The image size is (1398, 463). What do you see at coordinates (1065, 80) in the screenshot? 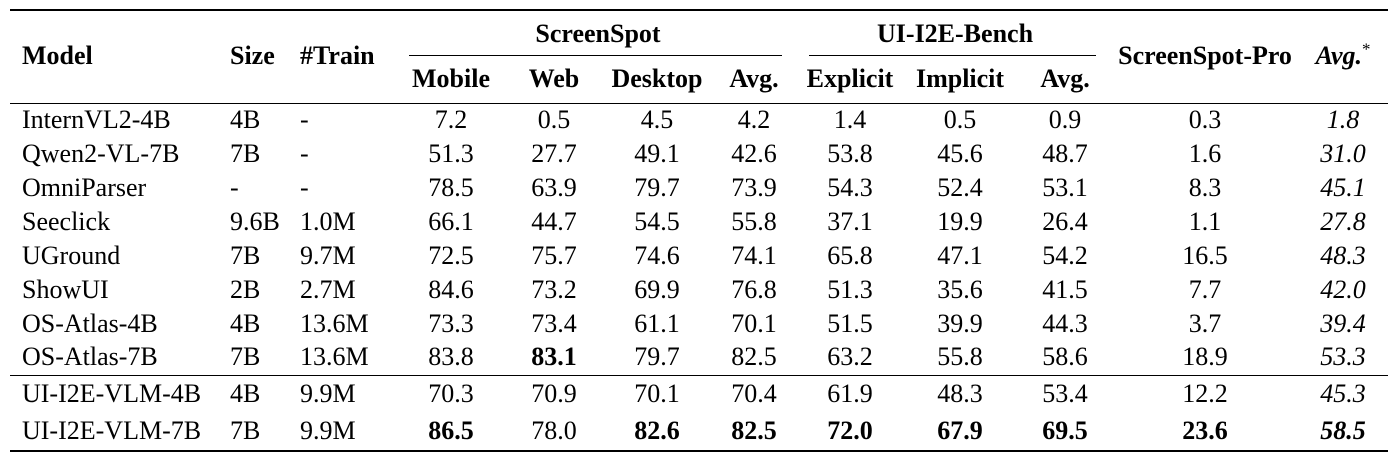
I see `i2e-avg-column-header: Avg.` at bounding box center [1065, 80].